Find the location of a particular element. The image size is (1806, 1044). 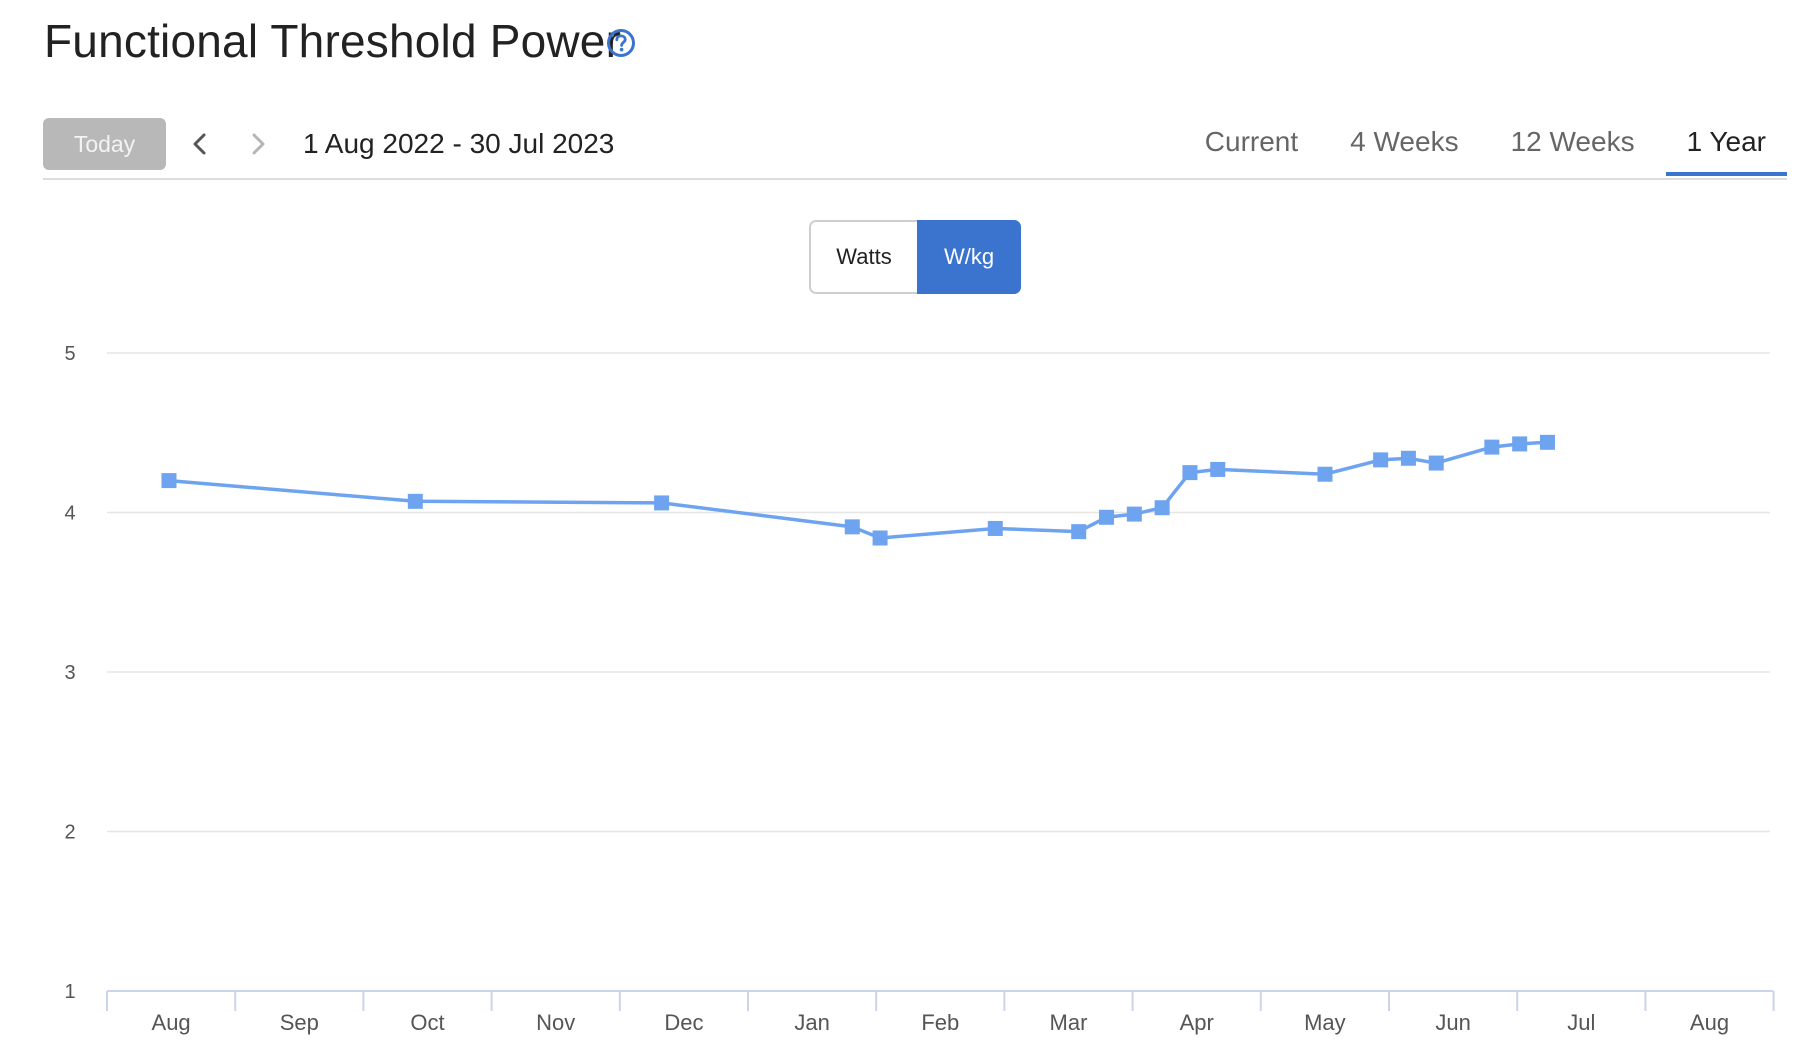

tab-12-weeks: 12 Weeks is located at coordinates (1572, 141).